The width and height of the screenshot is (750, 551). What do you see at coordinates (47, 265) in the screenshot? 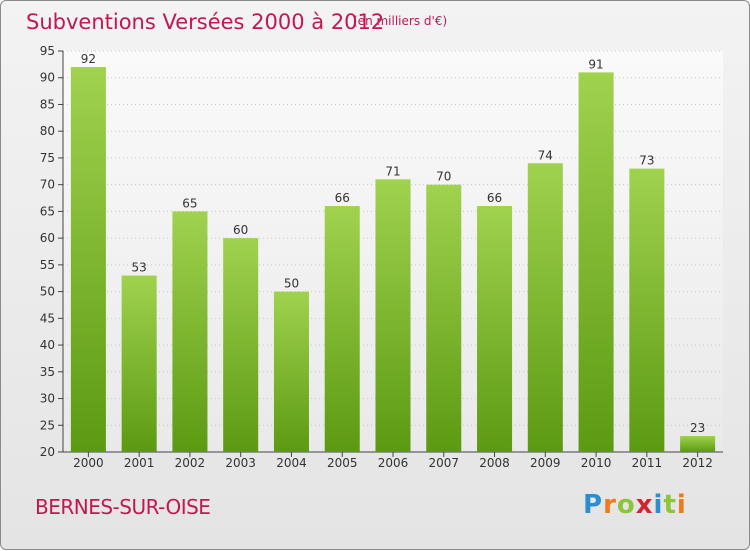
I see `y-tick-label: 55` at bounding box center [47, 265].